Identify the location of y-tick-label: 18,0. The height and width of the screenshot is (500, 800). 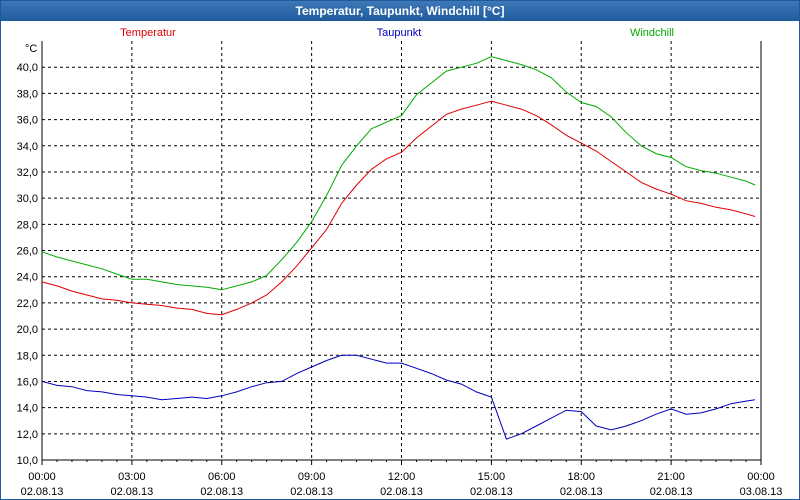
(27, 356).